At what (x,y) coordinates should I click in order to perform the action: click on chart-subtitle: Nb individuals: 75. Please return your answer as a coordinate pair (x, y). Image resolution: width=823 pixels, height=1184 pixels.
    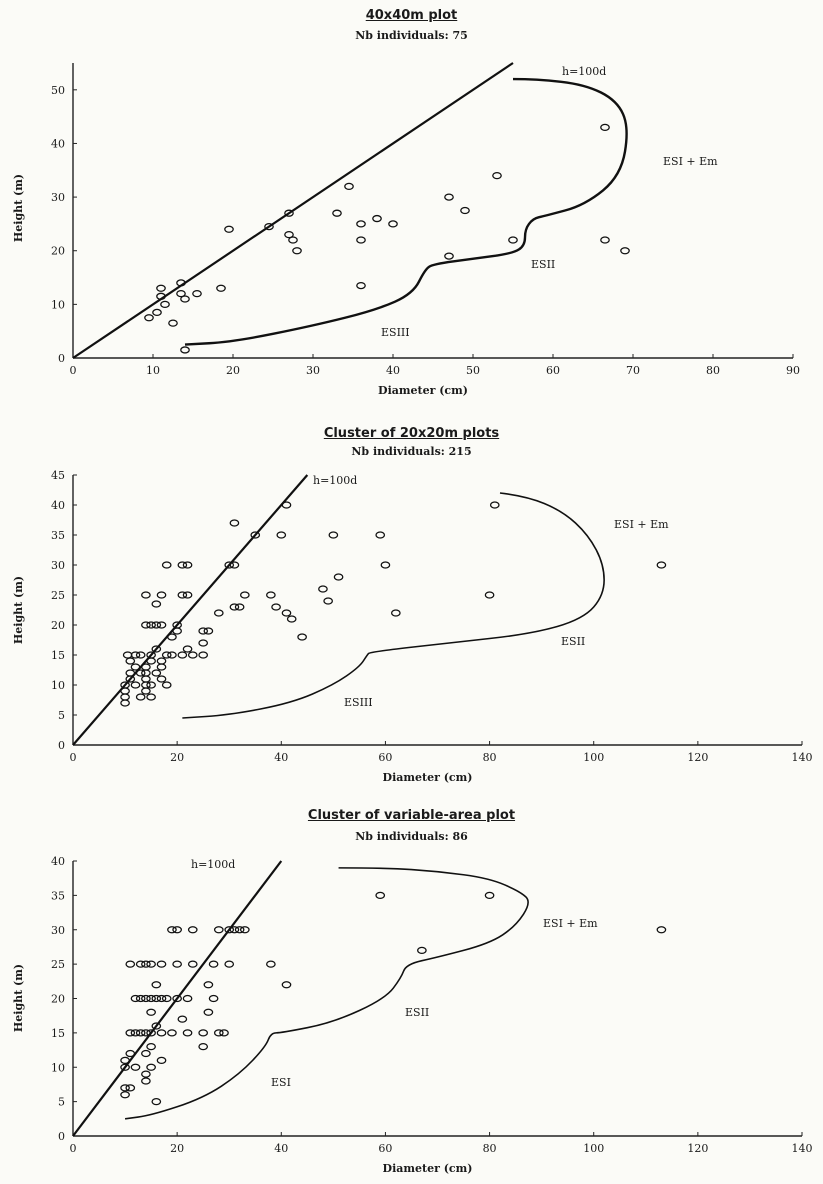
    Looking at the image, I should click on (411, 35).